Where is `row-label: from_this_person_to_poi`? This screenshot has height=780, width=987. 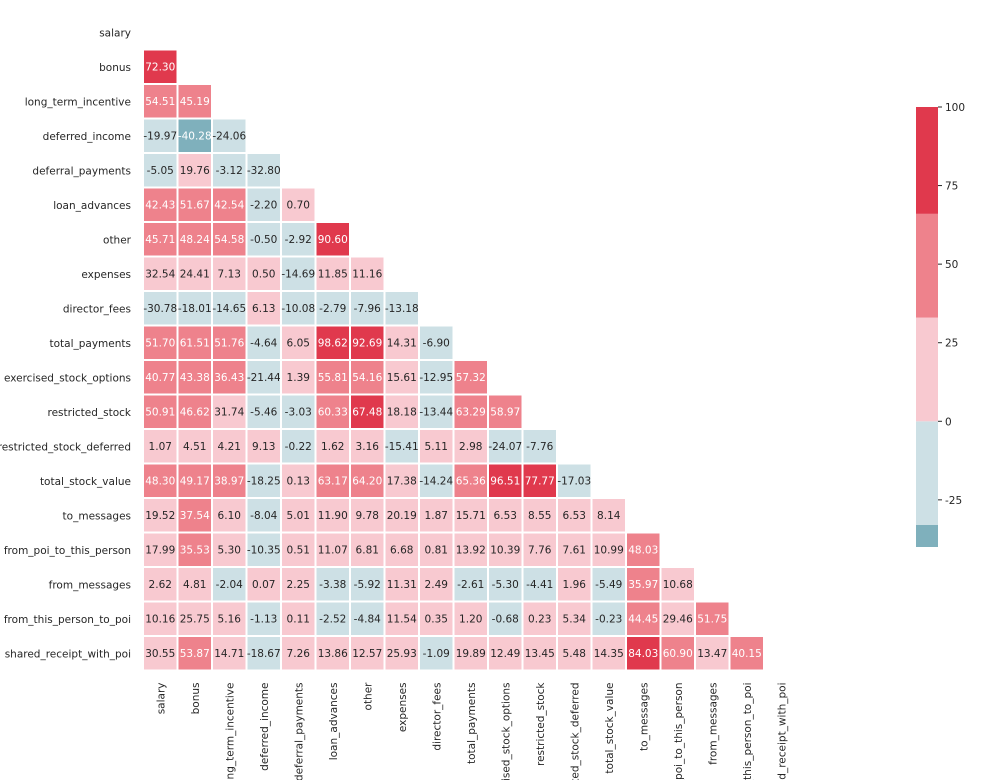
row-label: from_this_person_to_poi is located at coordinates (67, 620).